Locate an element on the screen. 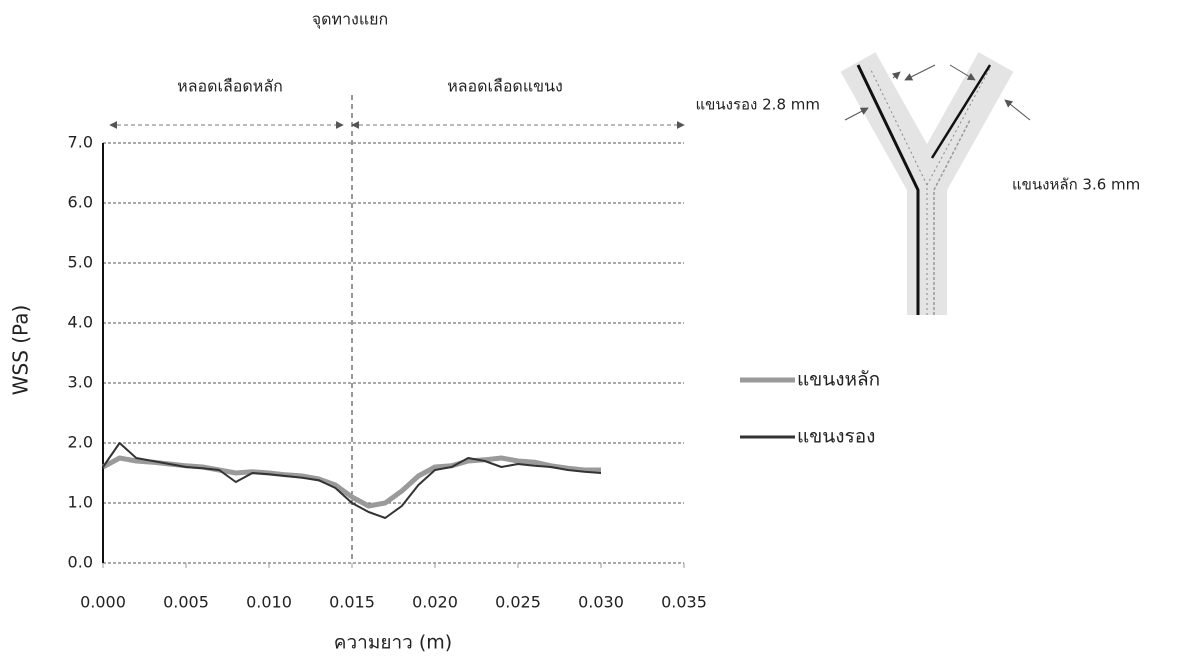 The image size is (1196, 666). y-tick-label: 2.0 is located at coordinates (80, 442).